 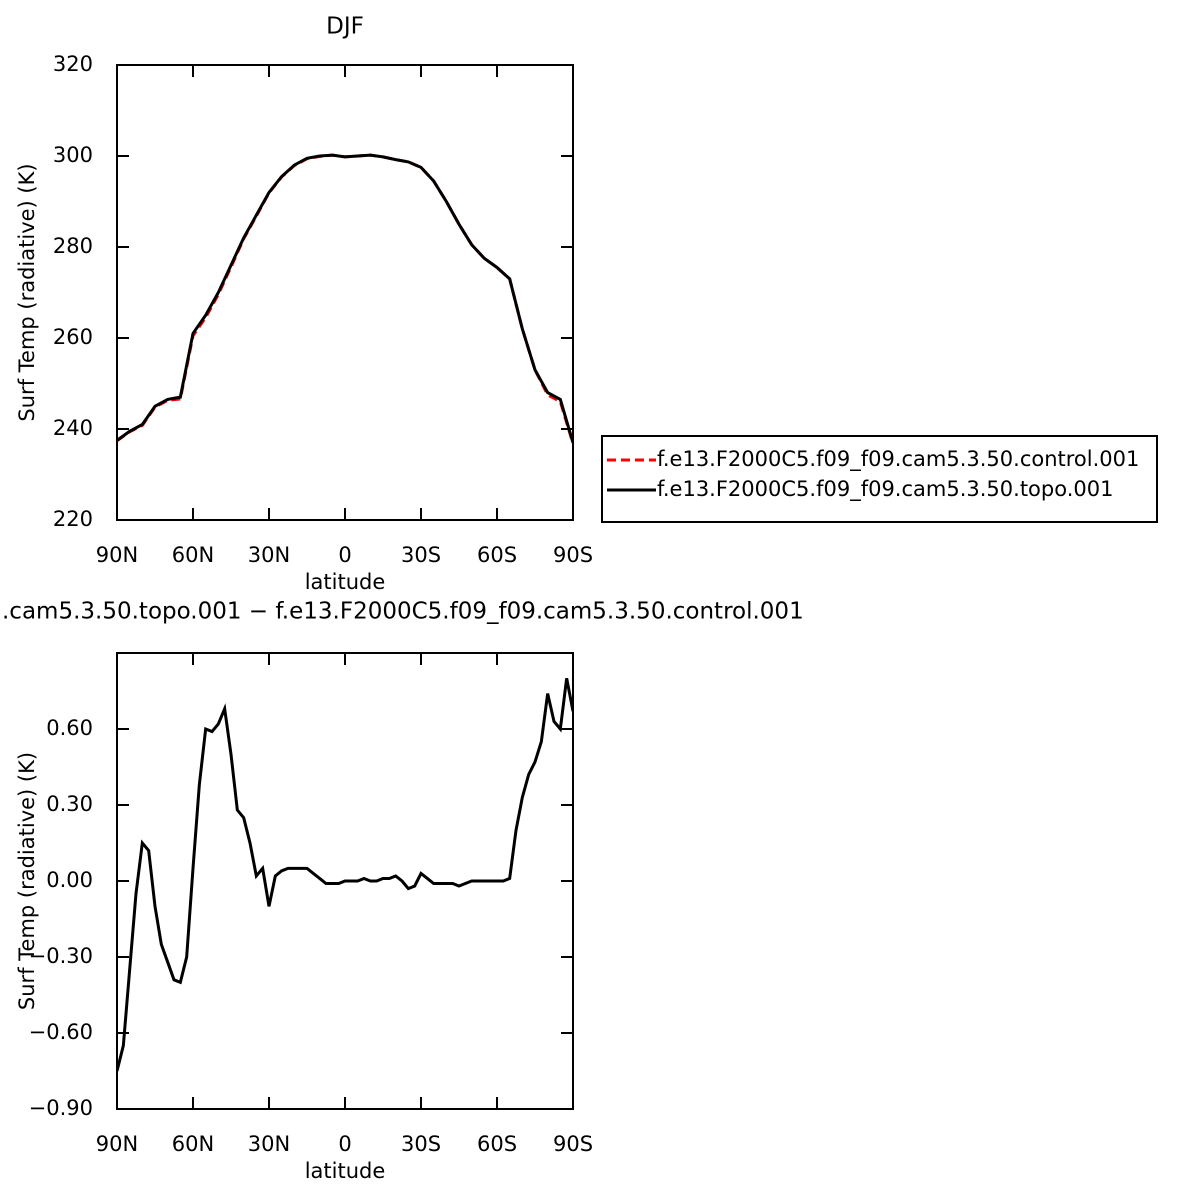 I want to click on y-tick-label: 240, so click(x=73, y=428).